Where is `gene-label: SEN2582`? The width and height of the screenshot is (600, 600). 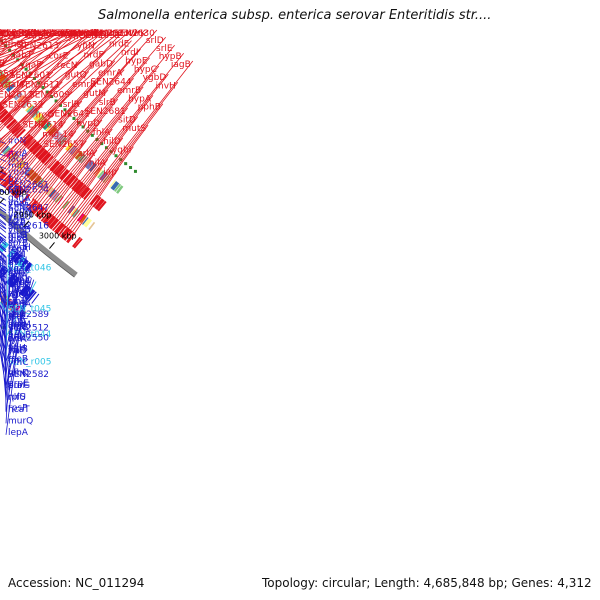
gene-label: SEN2582 is located at coordinates (28, 375).